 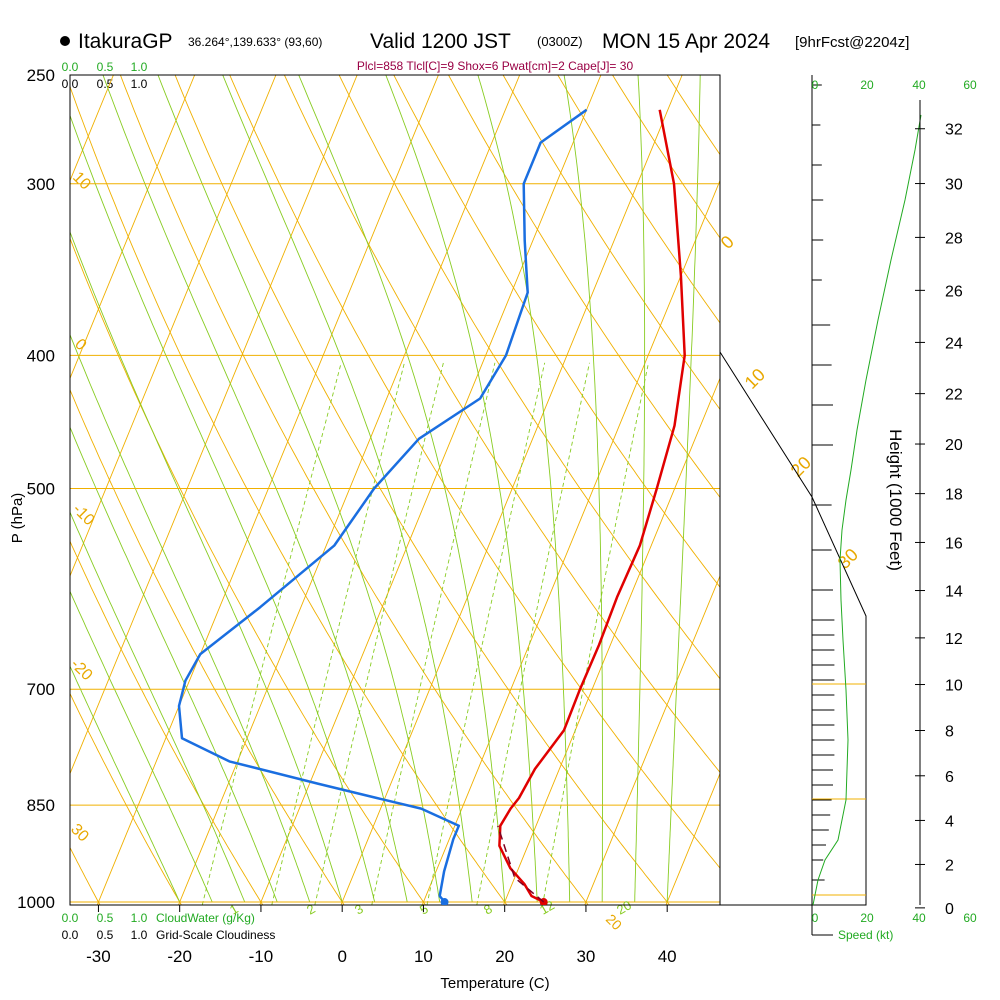 What do you see at coordinates (954, 543) in the screenshot?
I see `height-tick-label: 16` at bounding box center [954, 543].